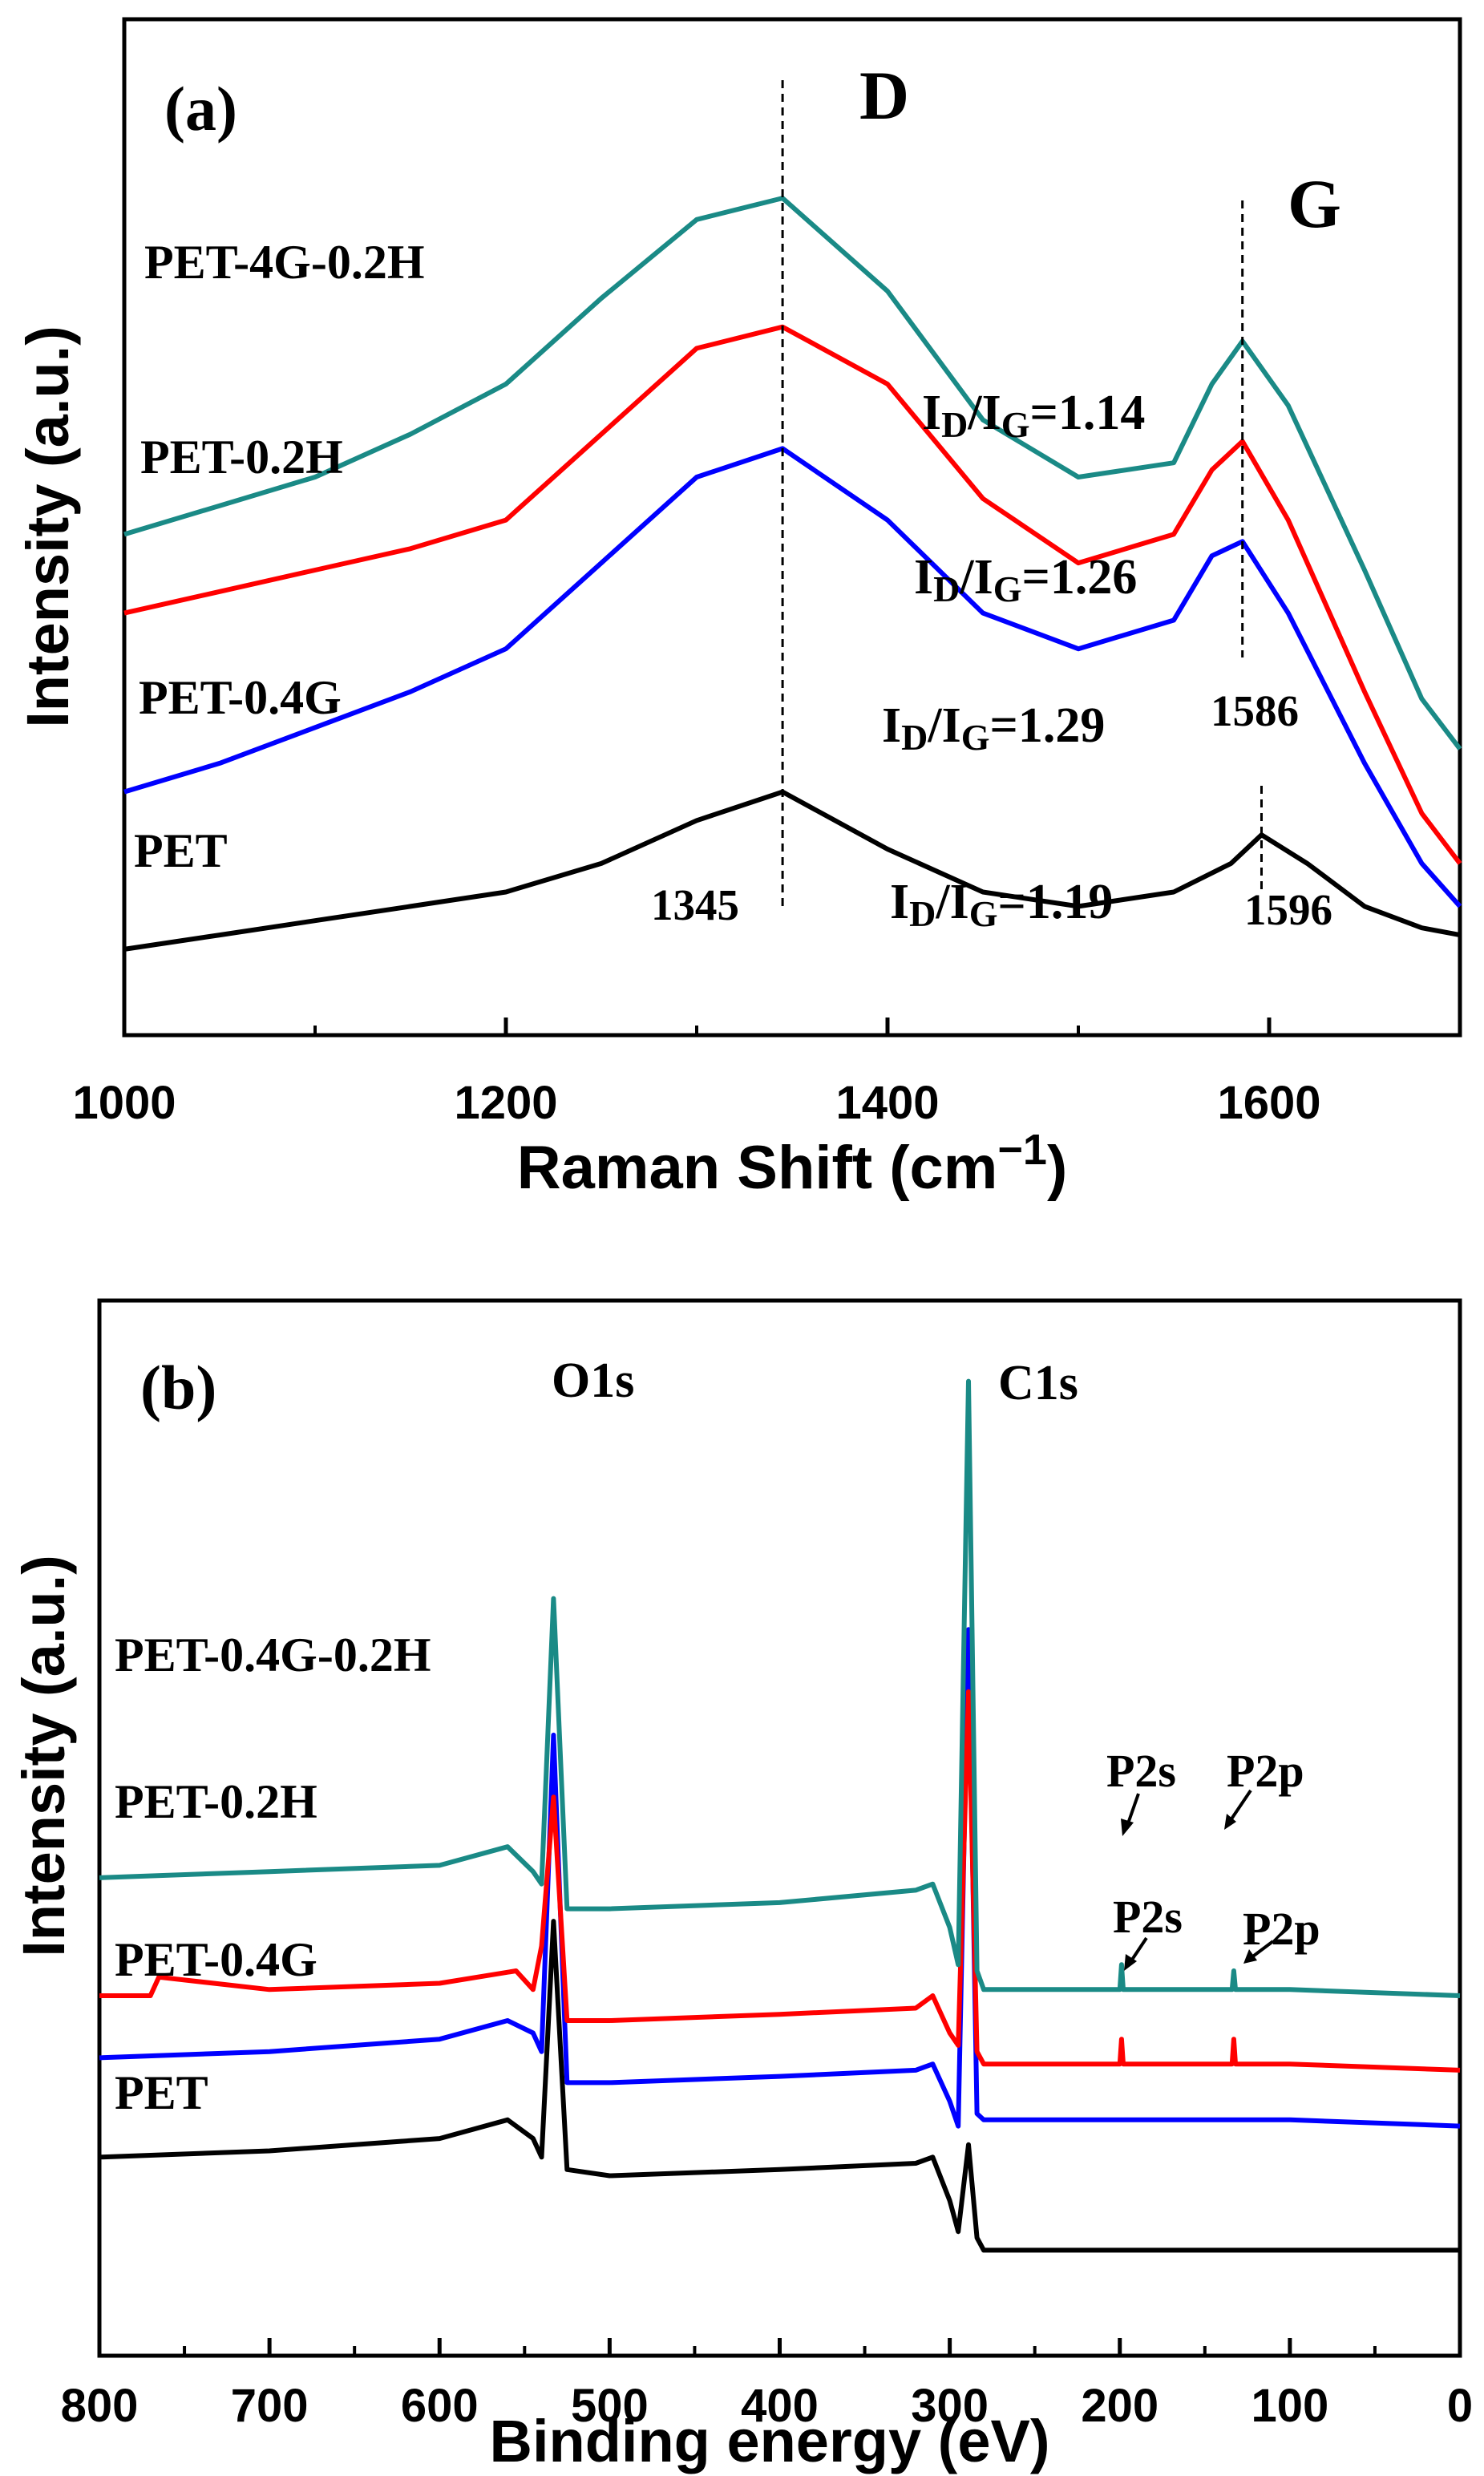  What do you see at coordinates (993, 728) in the screenshot?
I see `ratio-pet-0.4g: ID/IG=1.29` at bounding box center [993, 728].